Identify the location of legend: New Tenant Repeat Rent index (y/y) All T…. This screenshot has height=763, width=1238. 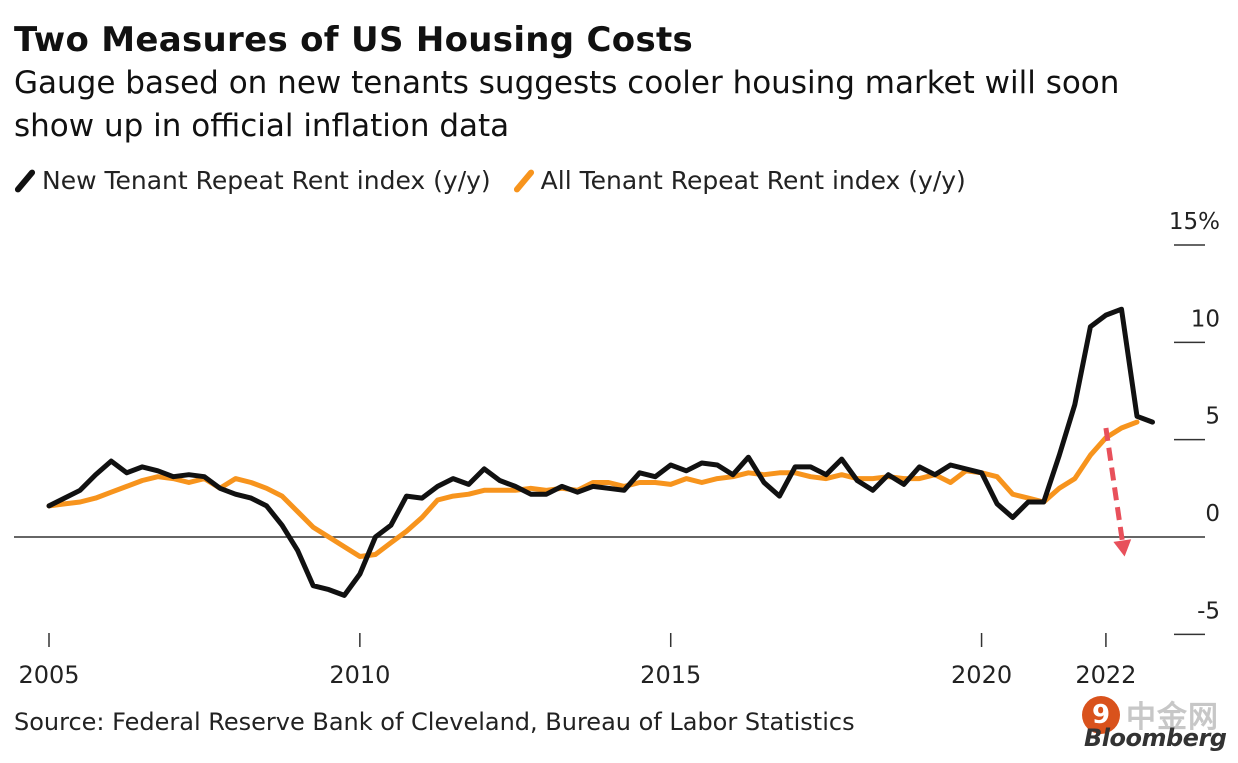
(500, 180).